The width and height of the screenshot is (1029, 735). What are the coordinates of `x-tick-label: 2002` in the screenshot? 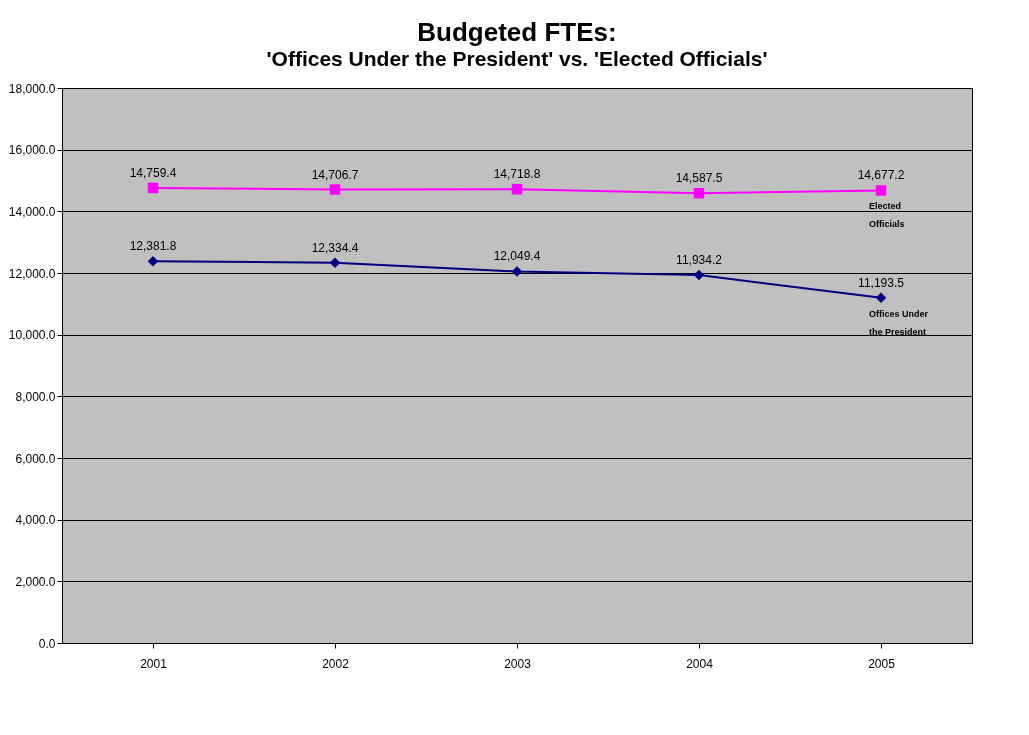 It's located at (336, 663).